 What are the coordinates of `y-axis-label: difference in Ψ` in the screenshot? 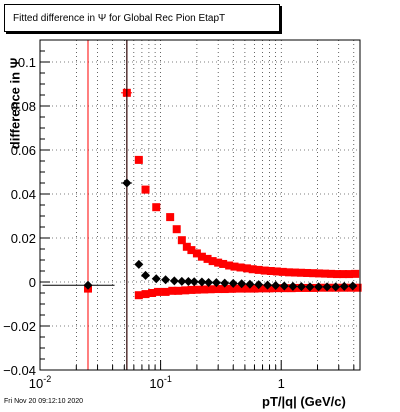 It's located at (15, 103).